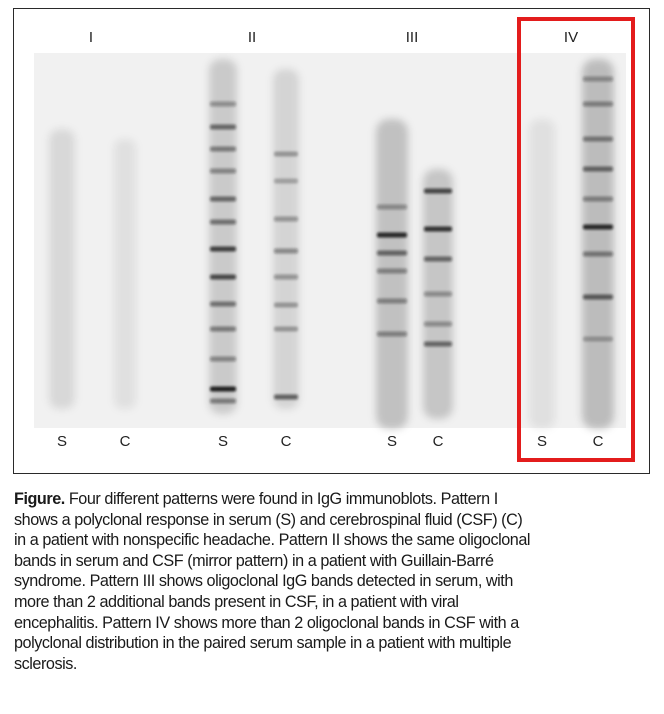 The image size is (664, 714). Describe the element at coordinates (412, 37) in the screenshot. I see `pattern-label-iii: III` at that location.